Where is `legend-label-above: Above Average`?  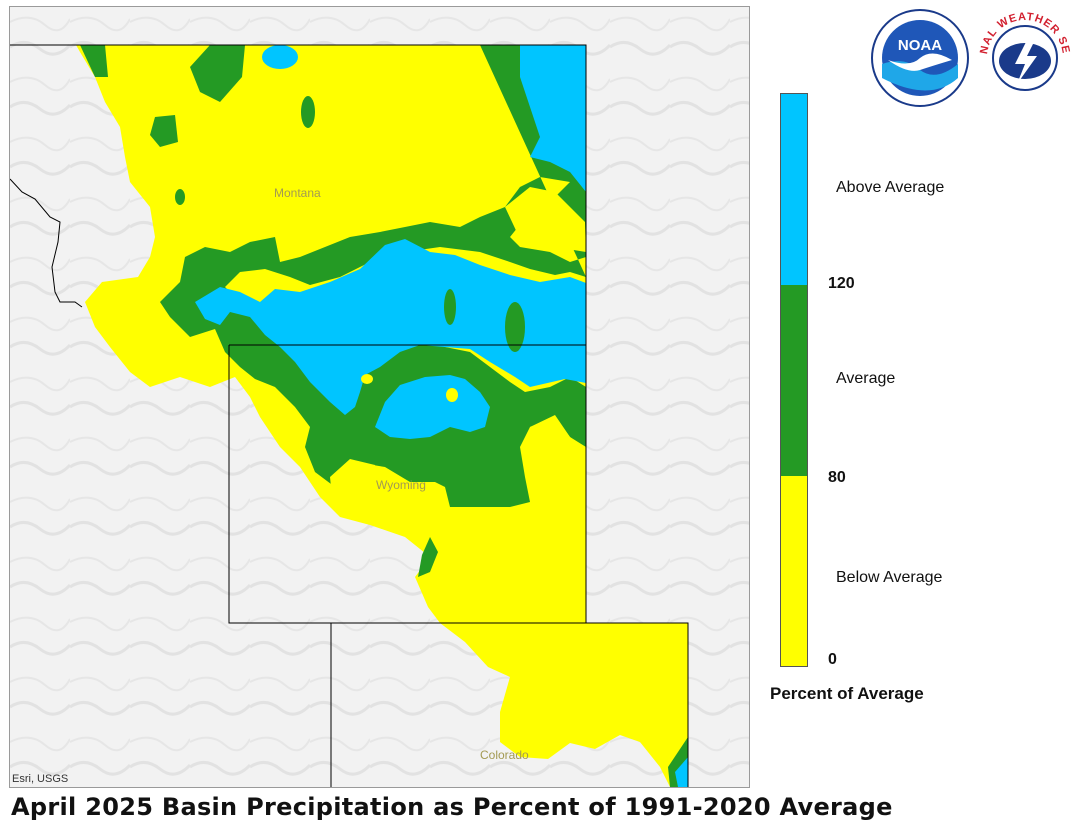
legend-label-above: Above Average is located at coordinates (890, 187).